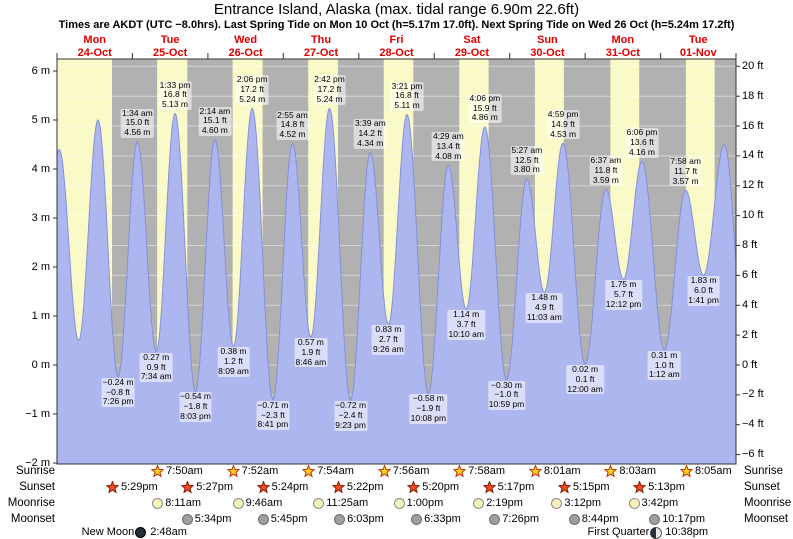 Image resolution: width=793 pixels, height=539 pixels. I want to click on day-label: Sun 30-Oct, so click(547, 46).